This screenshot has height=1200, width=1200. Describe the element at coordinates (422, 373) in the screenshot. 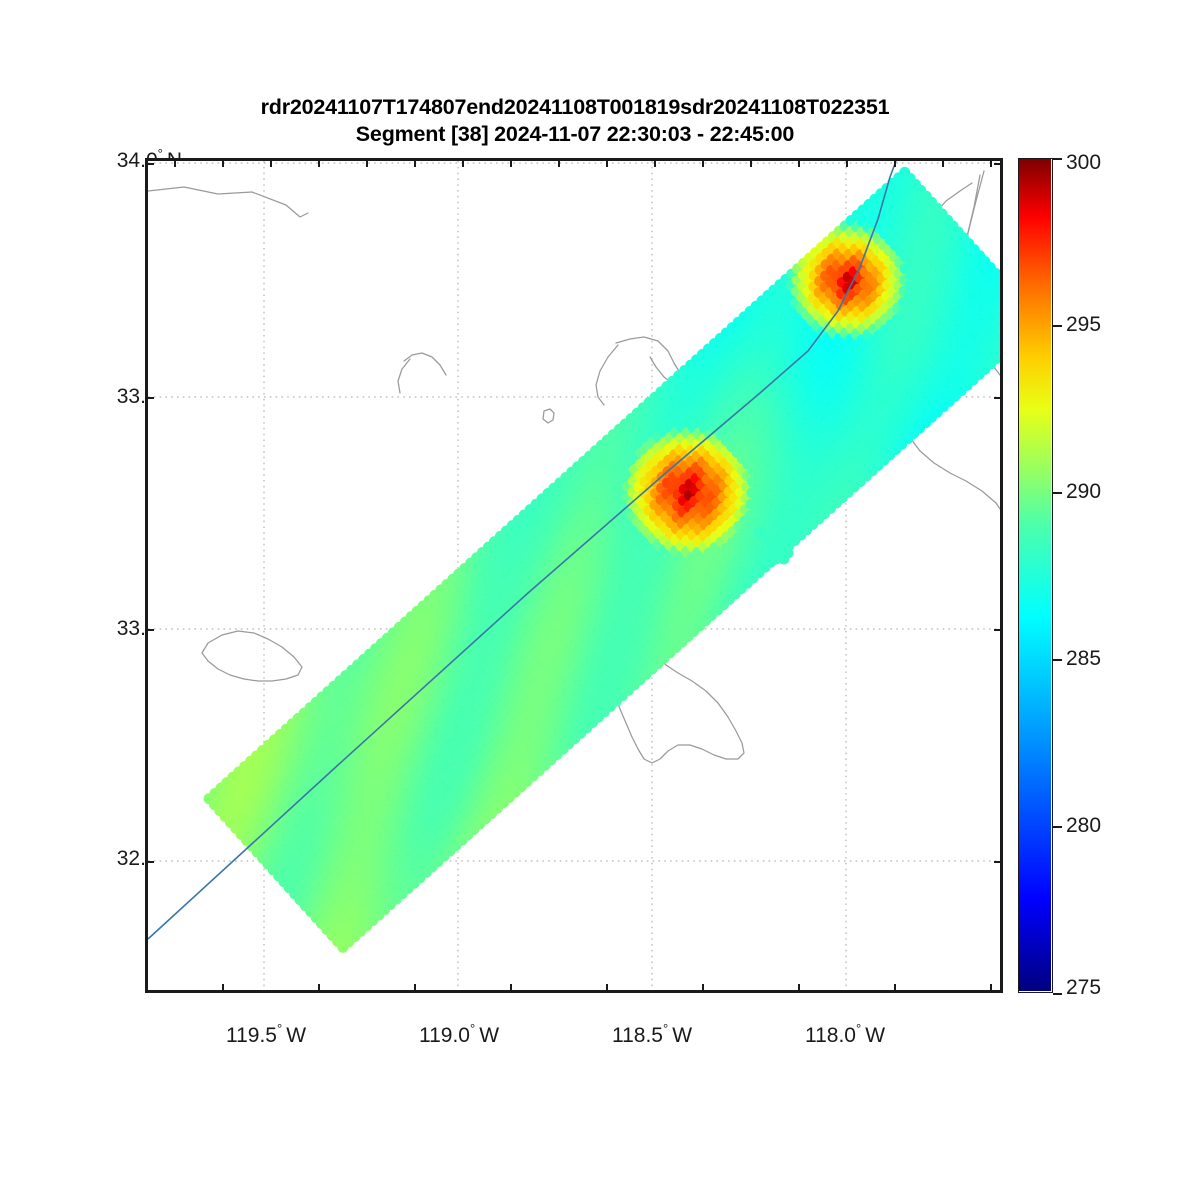

I see `coastline-long-beach-detail` at that location.